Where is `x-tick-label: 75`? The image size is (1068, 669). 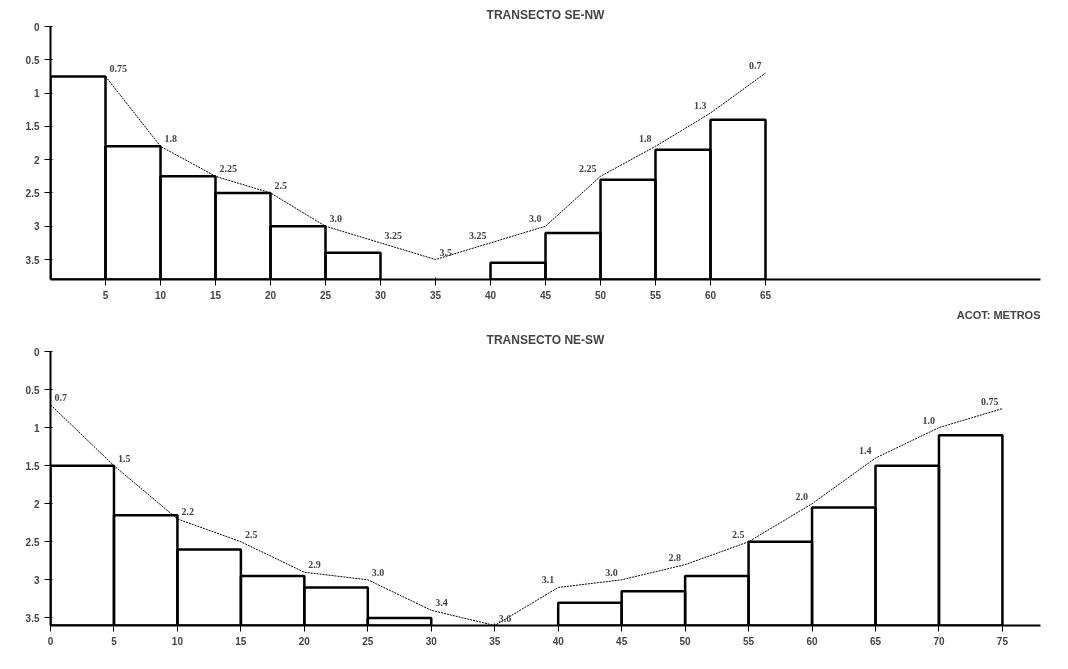 x-tick-label: 75 is located at coordinates (1002, 641).